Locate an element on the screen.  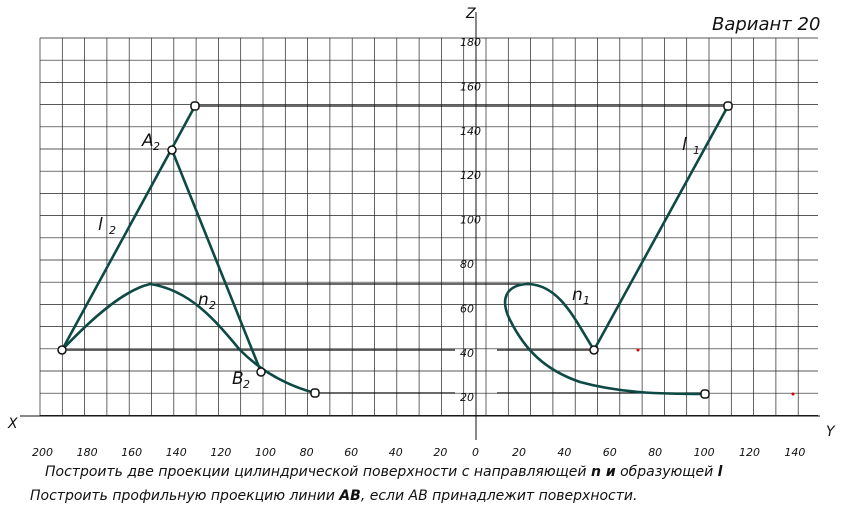
x-tick-label: 140 is located at coordinates (176, 452).